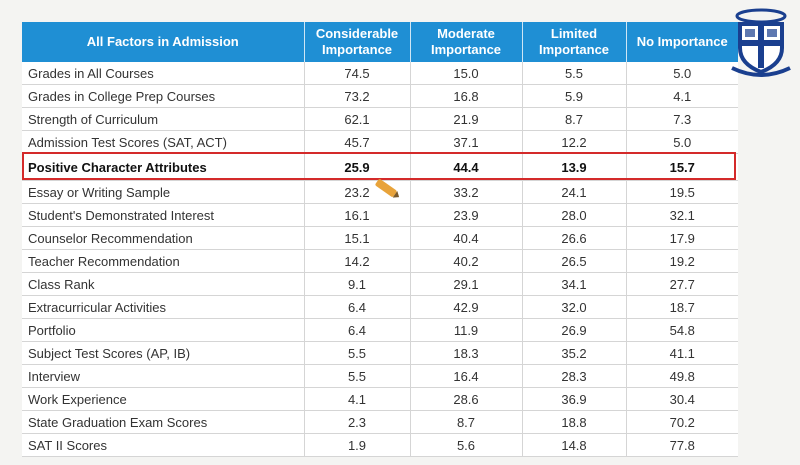 The height and width of the screenshot is (465, 800). Describe the element at coordinates (682, 445) in the screenshot. I see `percentage-cell: 77.8` at that location.